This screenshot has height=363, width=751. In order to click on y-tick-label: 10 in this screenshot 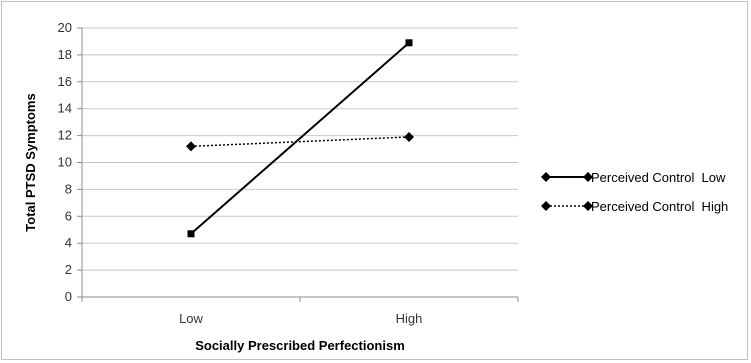, I will do `click(65, 162)`.